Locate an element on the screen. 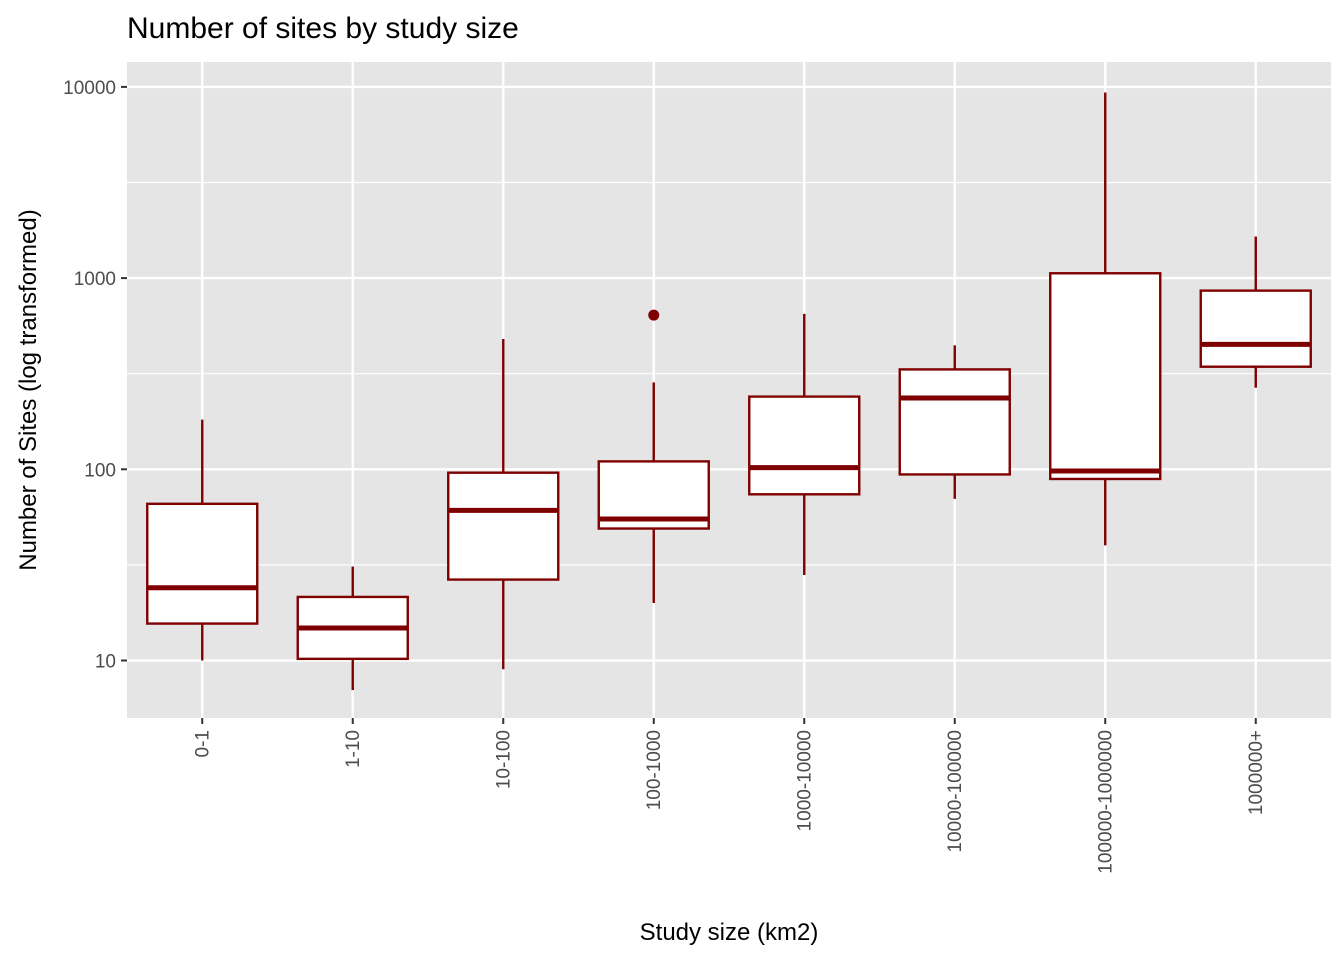  y-tick-label: 1000 is located at coordinates (95, 279).